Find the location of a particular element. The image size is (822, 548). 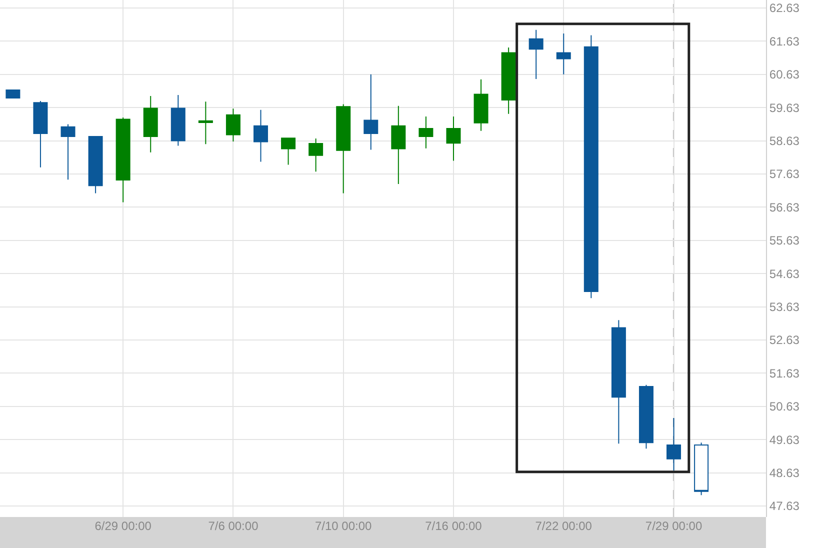

y-tick-label: 52.63 is located at coordinates (784, 340).